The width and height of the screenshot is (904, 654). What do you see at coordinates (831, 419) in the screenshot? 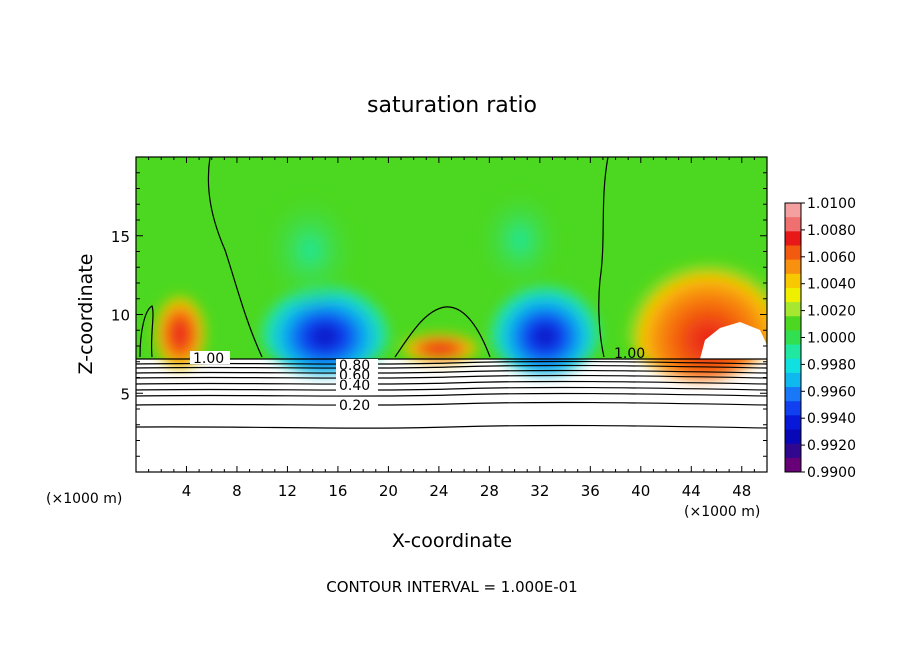
I see `colorbar-label: 0.9940` at bounding box center [831, 419].